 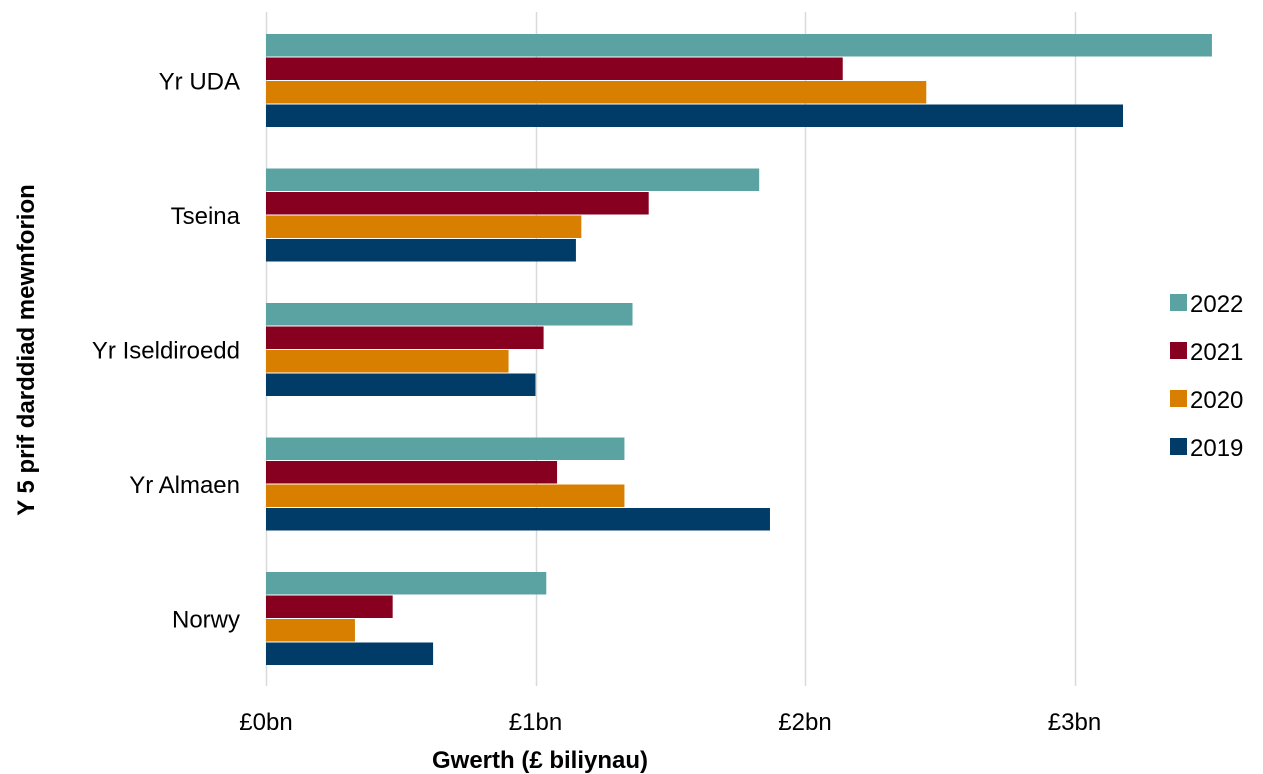 What do you see at coordinates (1216, 400) in the screenshot?
I see `legend-label-2020: 2020` at bounding box center [1216, 400].